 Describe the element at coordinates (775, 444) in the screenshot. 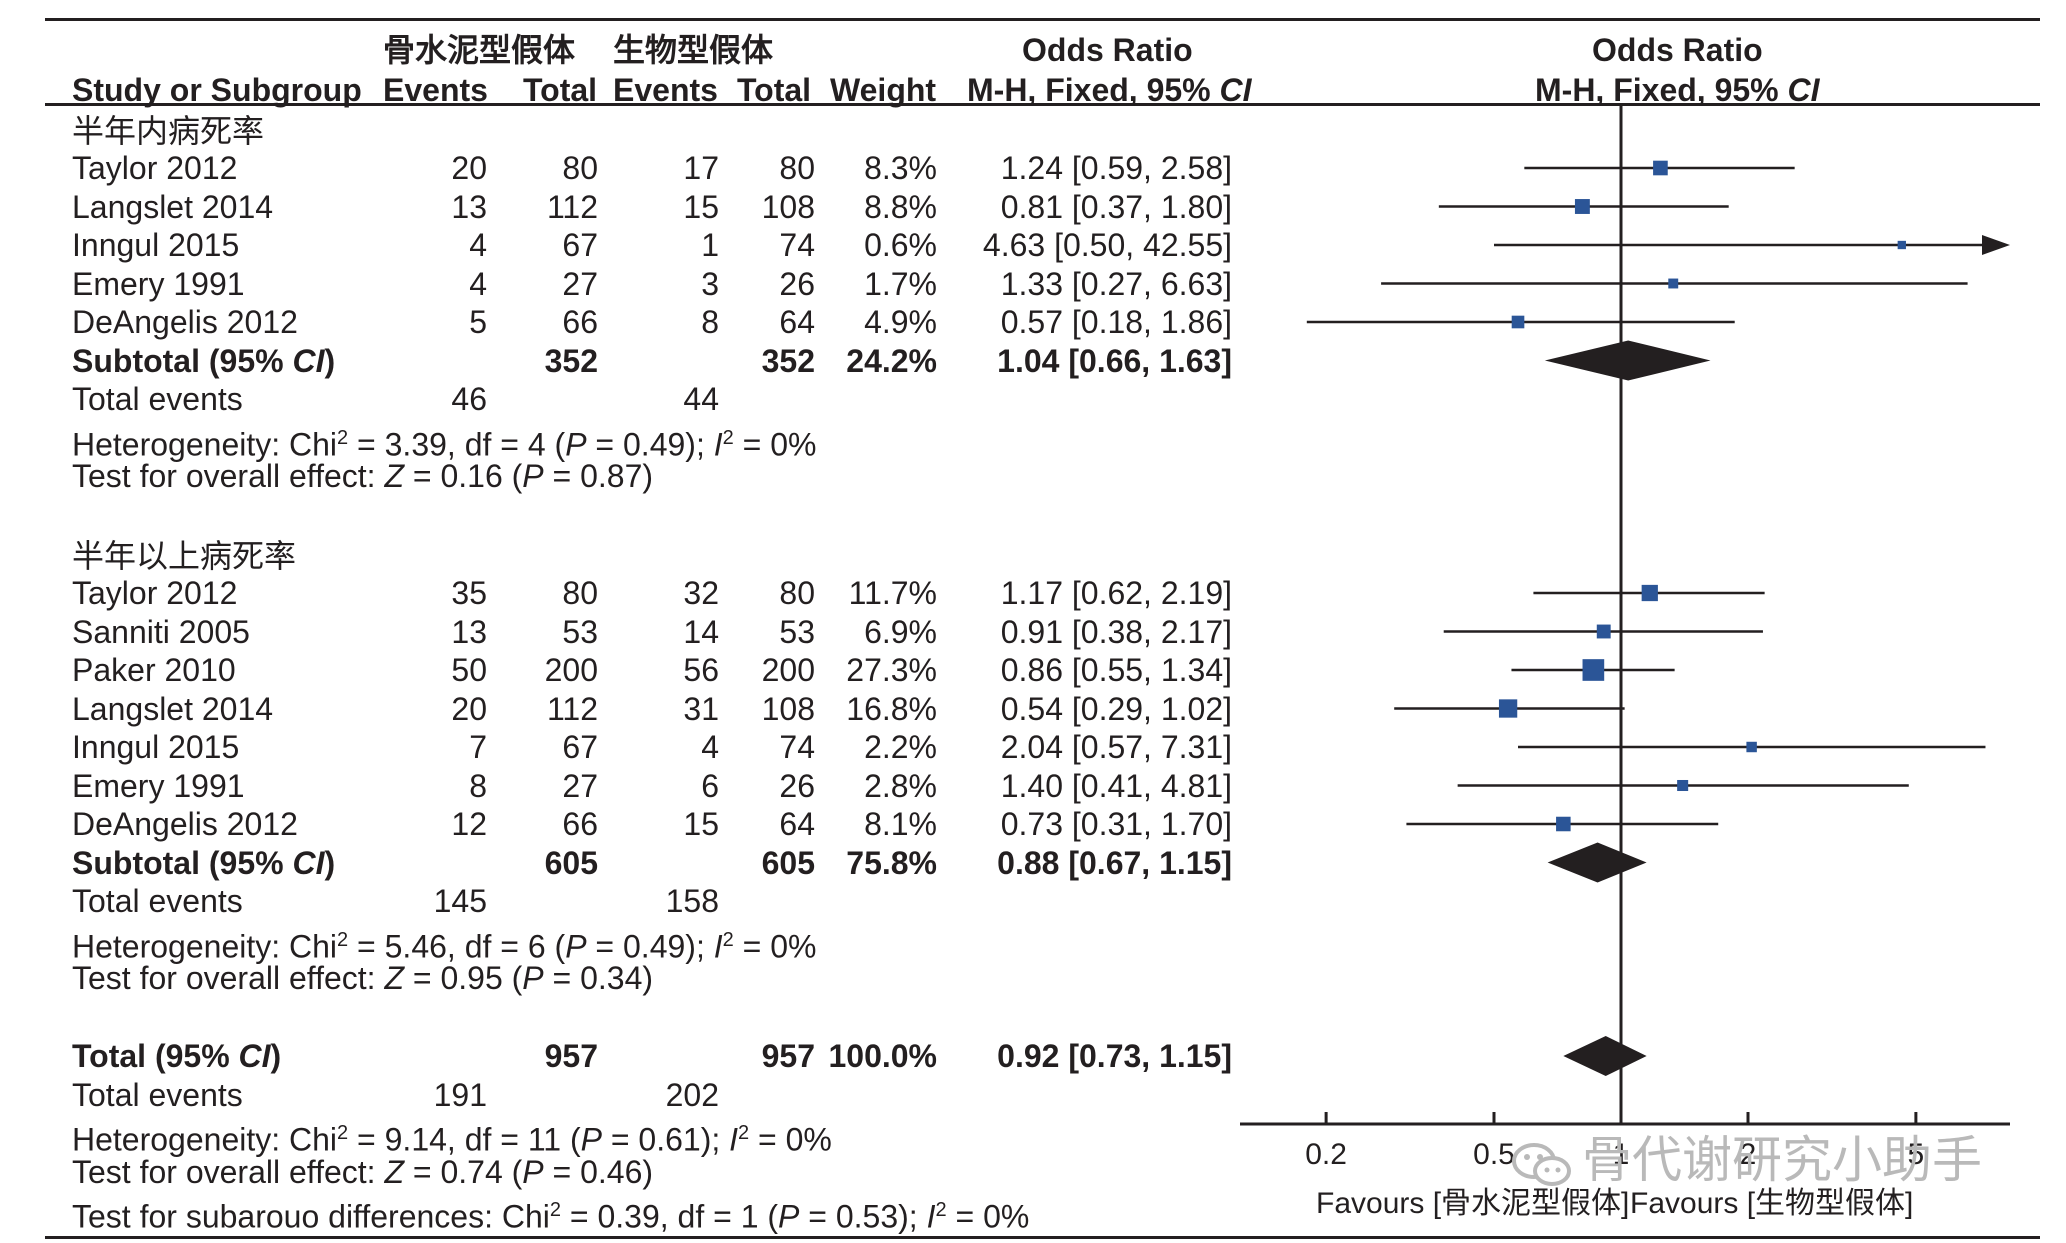

I see `heterogeneity-0-d: = 0%` at that location.